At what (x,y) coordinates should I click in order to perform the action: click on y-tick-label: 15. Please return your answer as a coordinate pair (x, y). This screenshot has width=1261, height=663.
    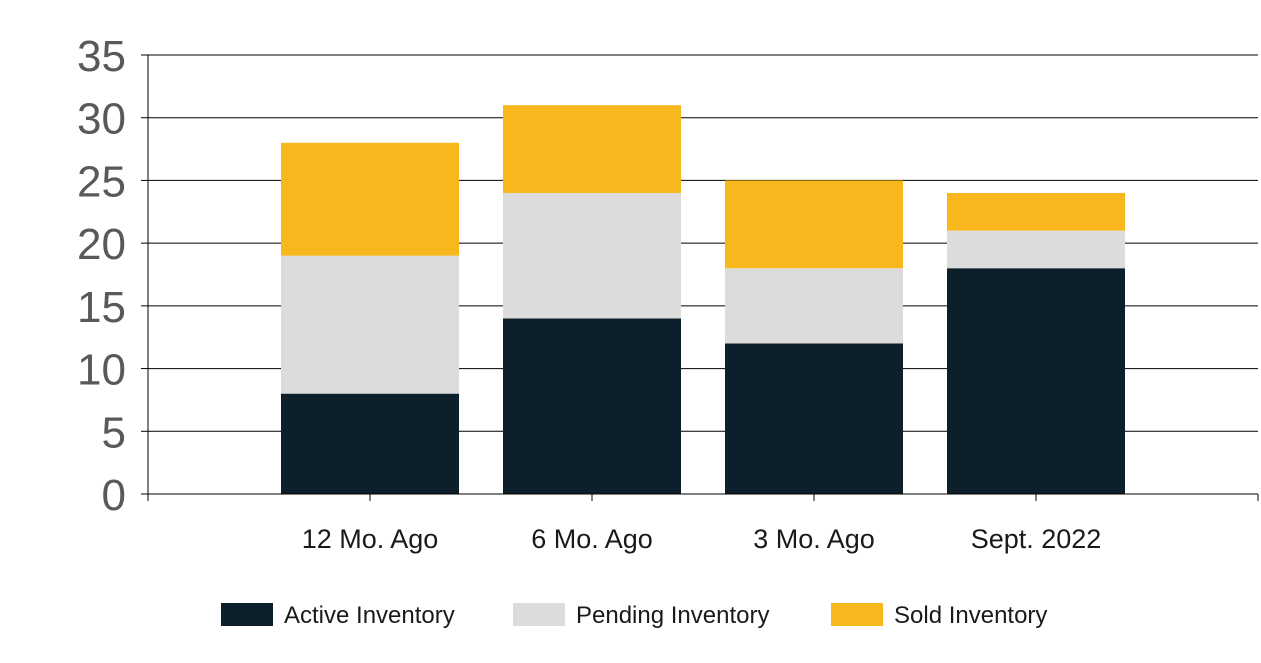
    Looking at the image, I should click on (101, 307).